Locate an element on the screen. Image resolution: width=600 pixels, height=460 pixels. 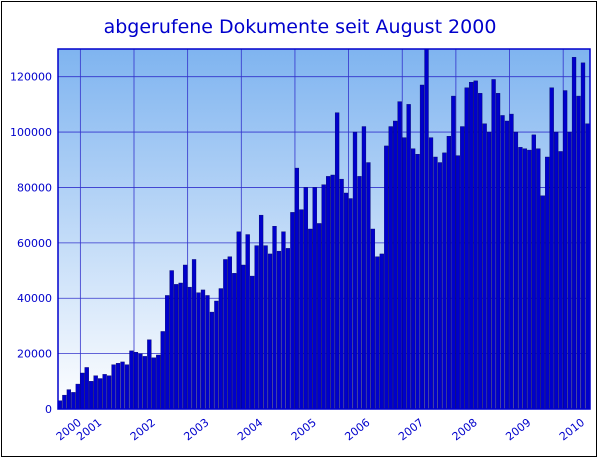
x-tick-label: 2008 is located at coordinates (465, 429).